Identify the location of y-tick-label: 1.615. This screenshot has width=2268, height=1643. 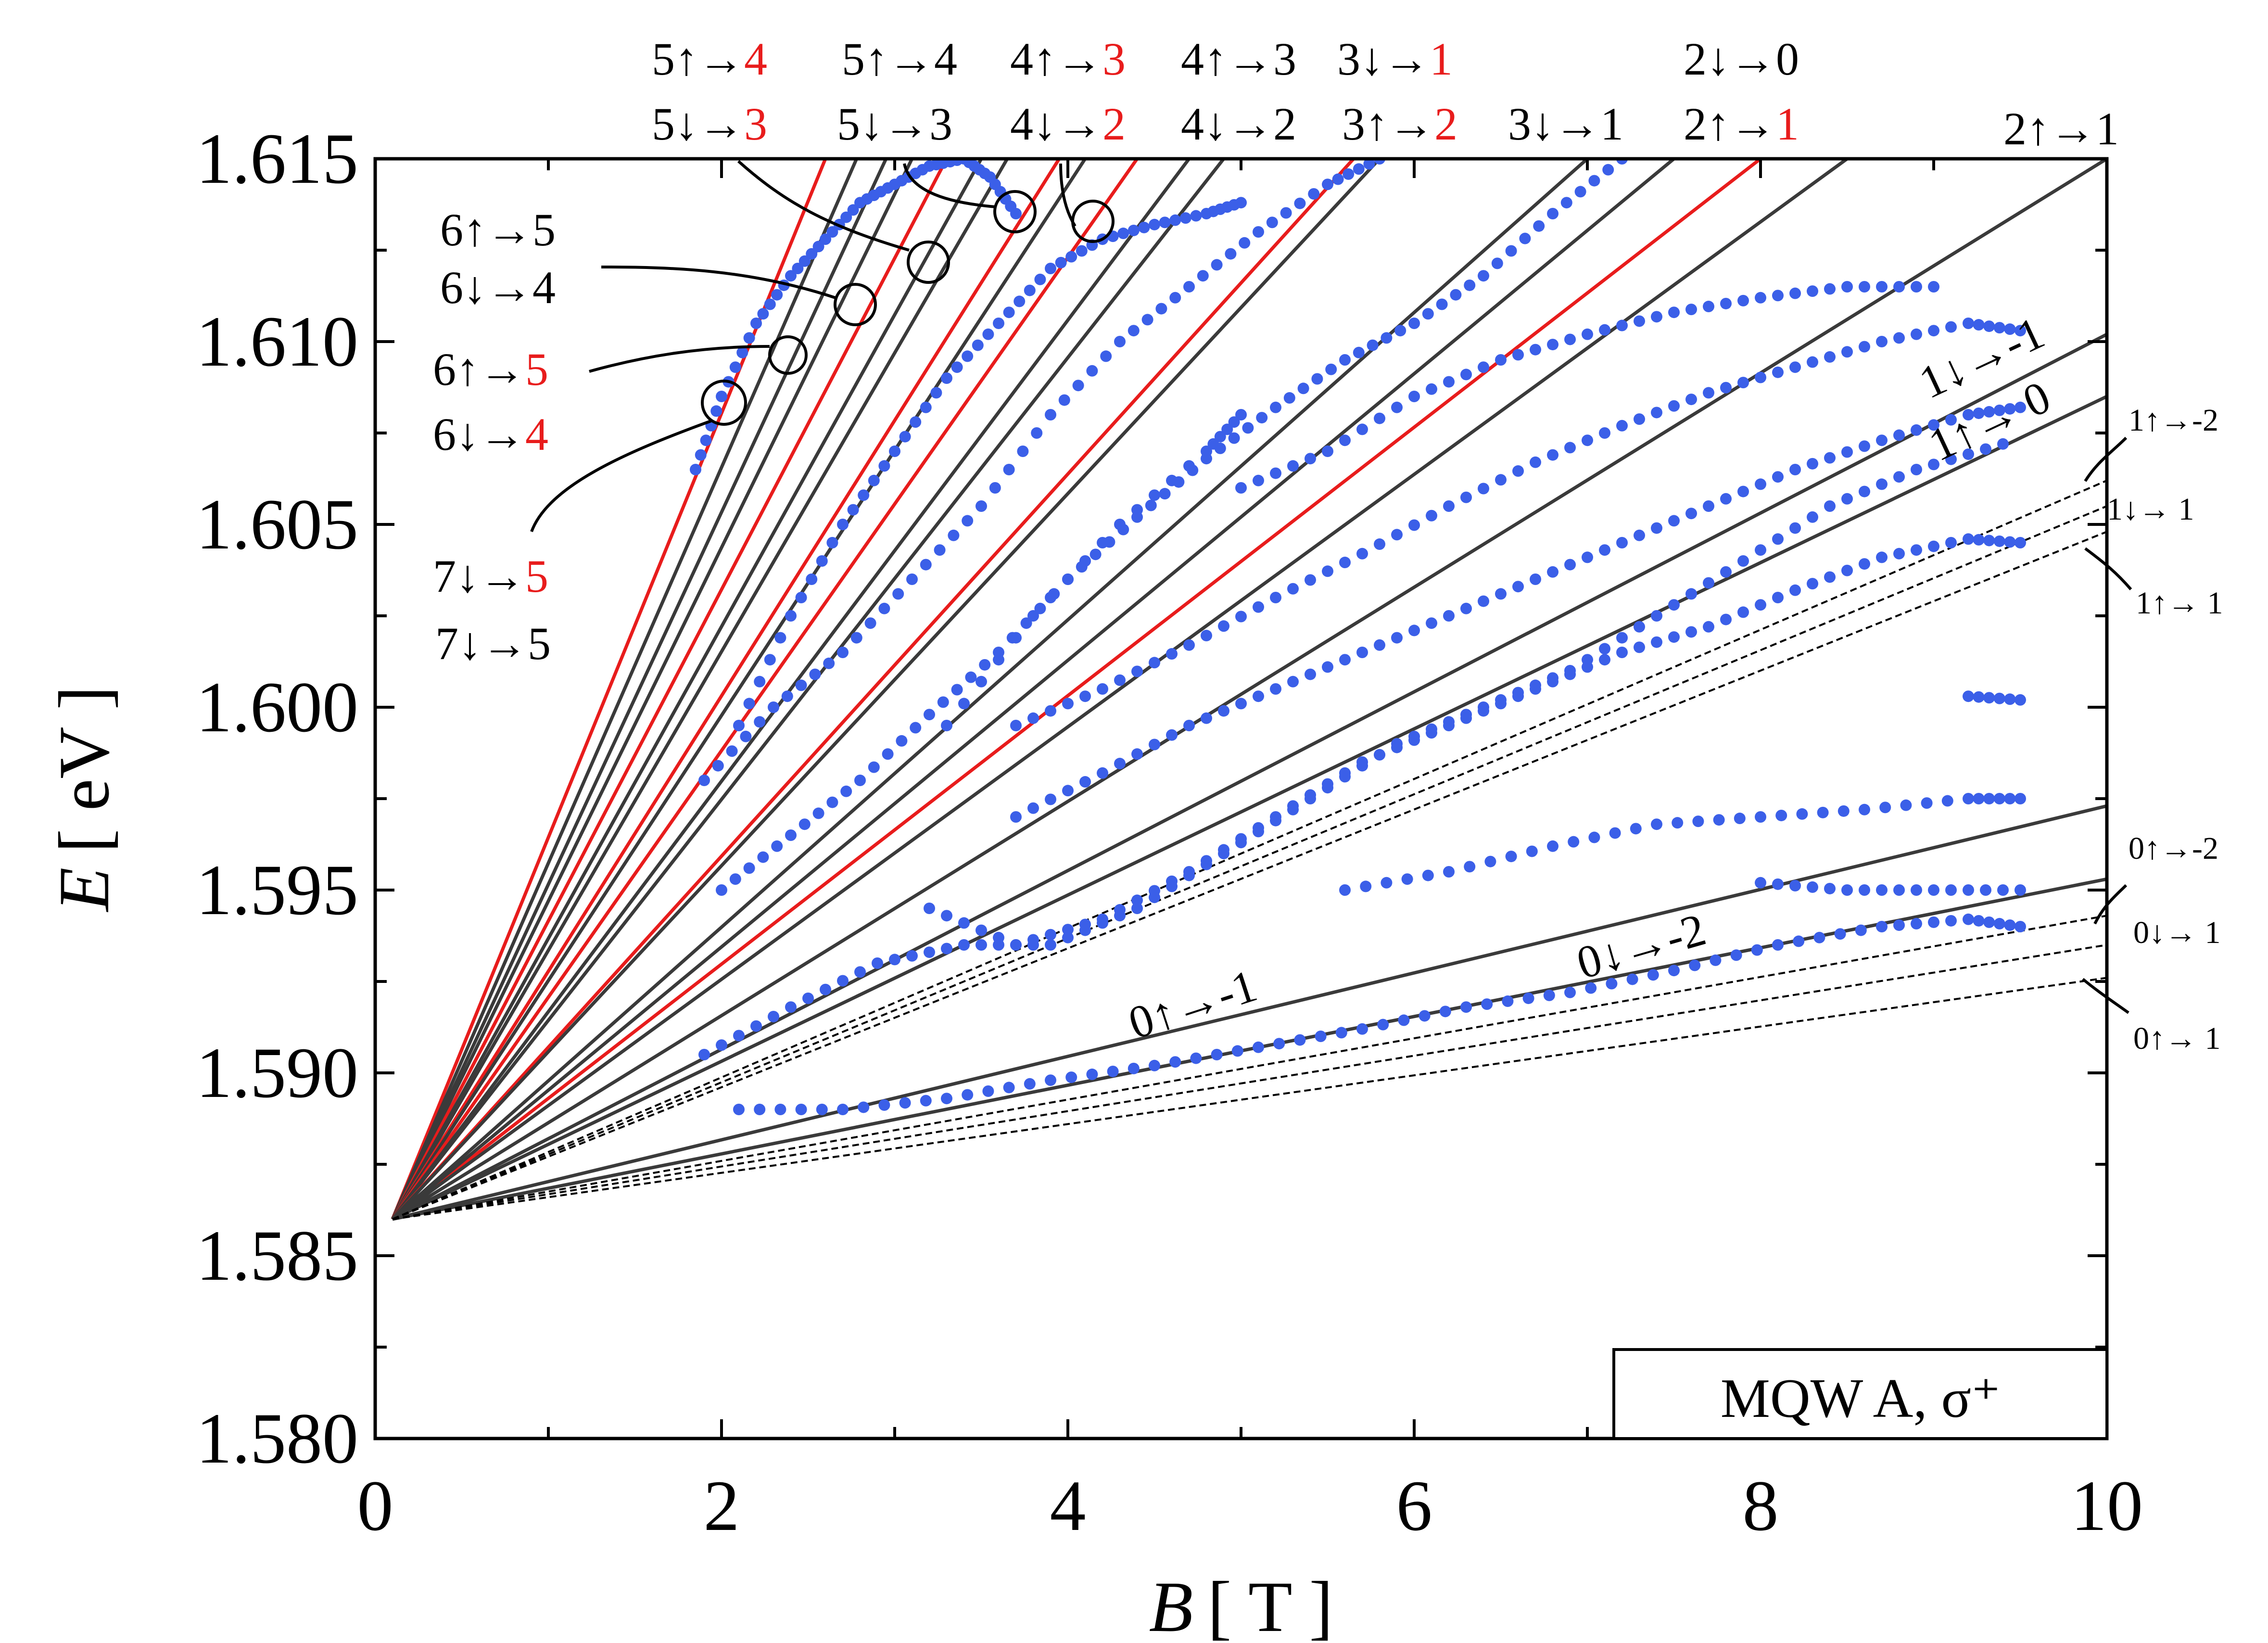
(278, 159).